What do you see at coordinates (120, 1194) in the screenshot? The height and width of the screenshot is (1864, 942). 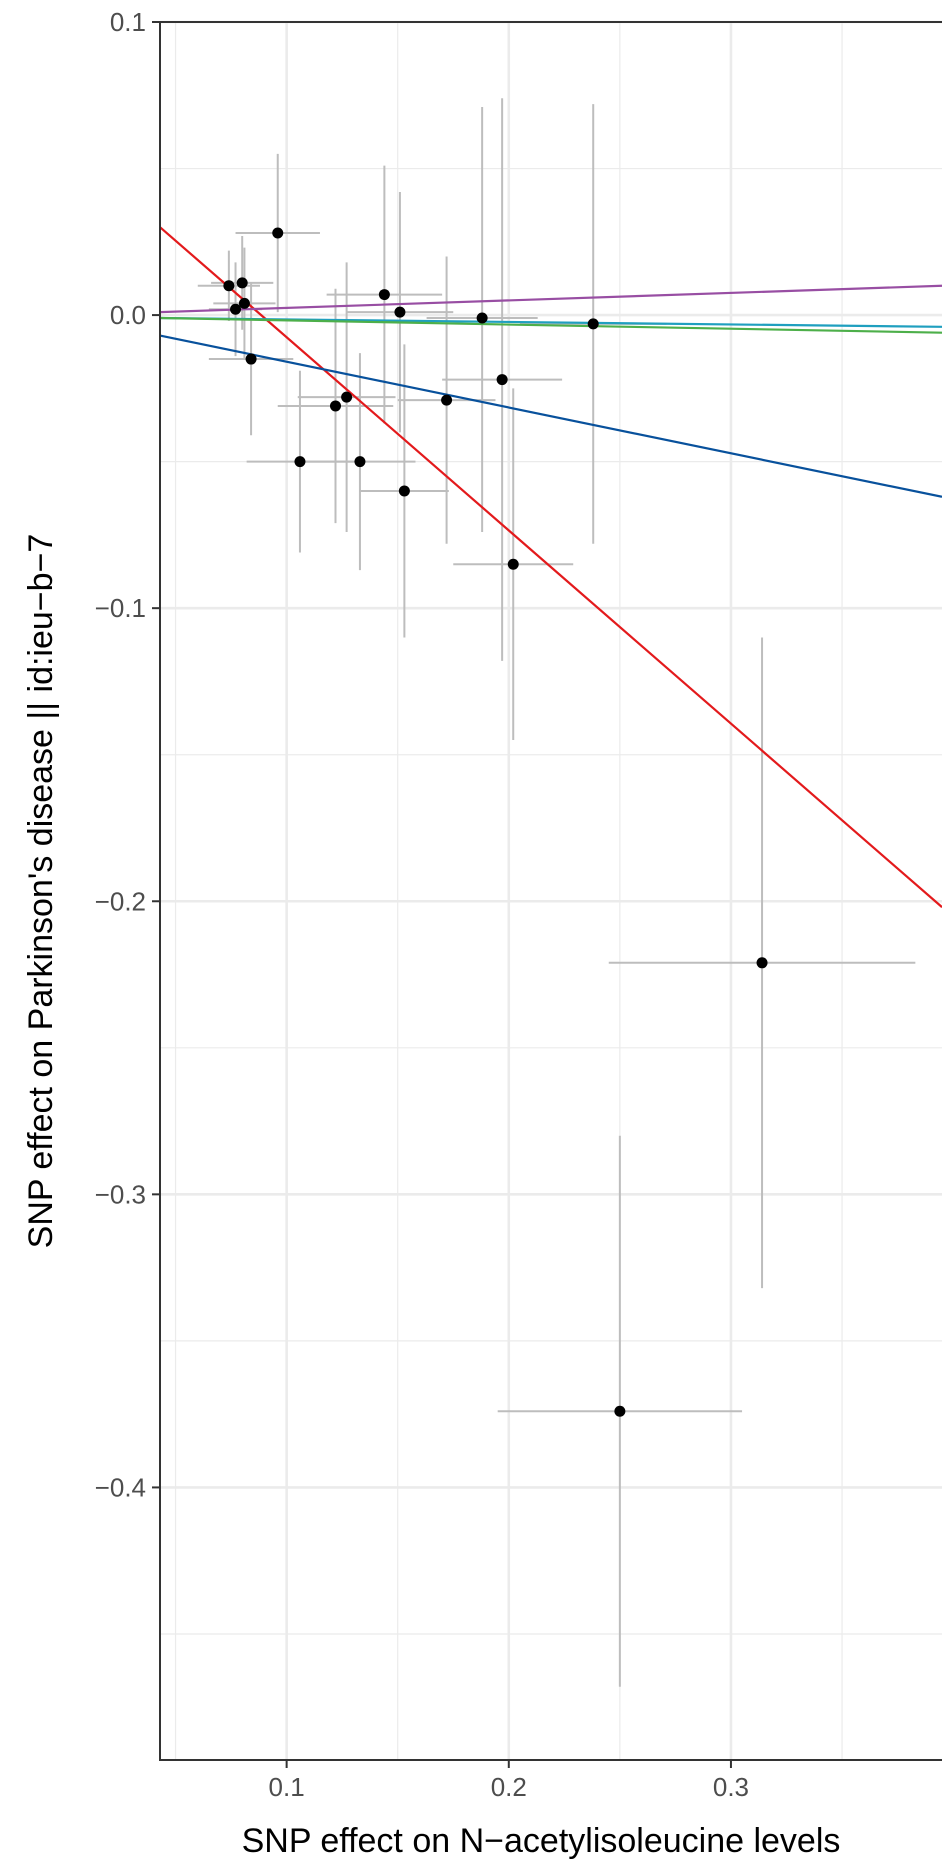 I see `y-tick-label: −0.3` at bounding box center [120, 1194].